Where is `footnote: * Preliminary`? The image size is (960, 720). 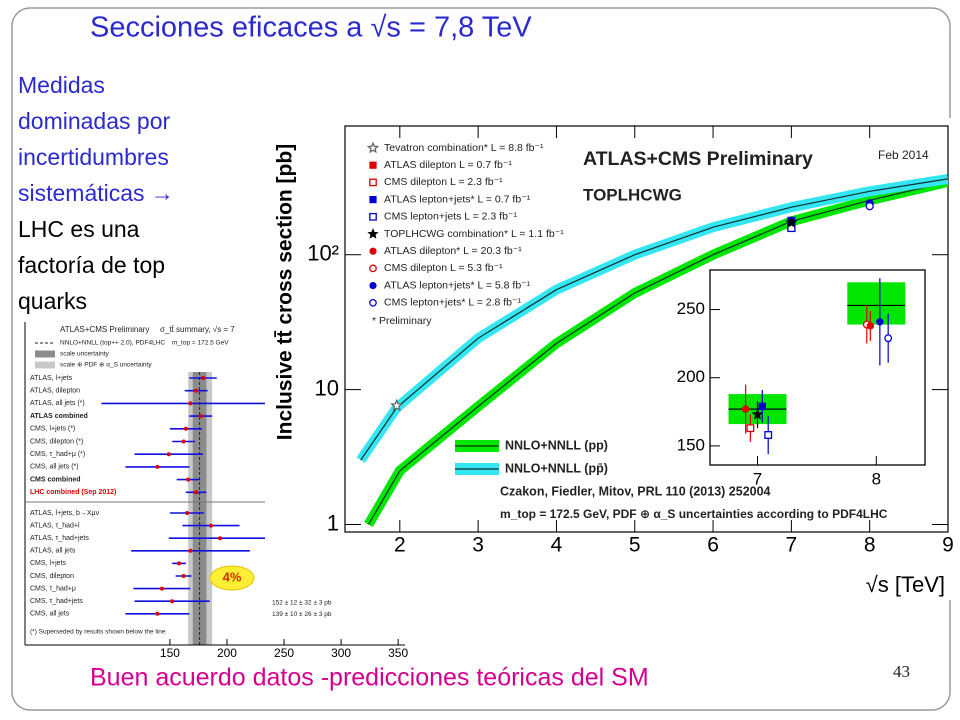 footnote: * Preliminary is located at coordinates (402, 321).